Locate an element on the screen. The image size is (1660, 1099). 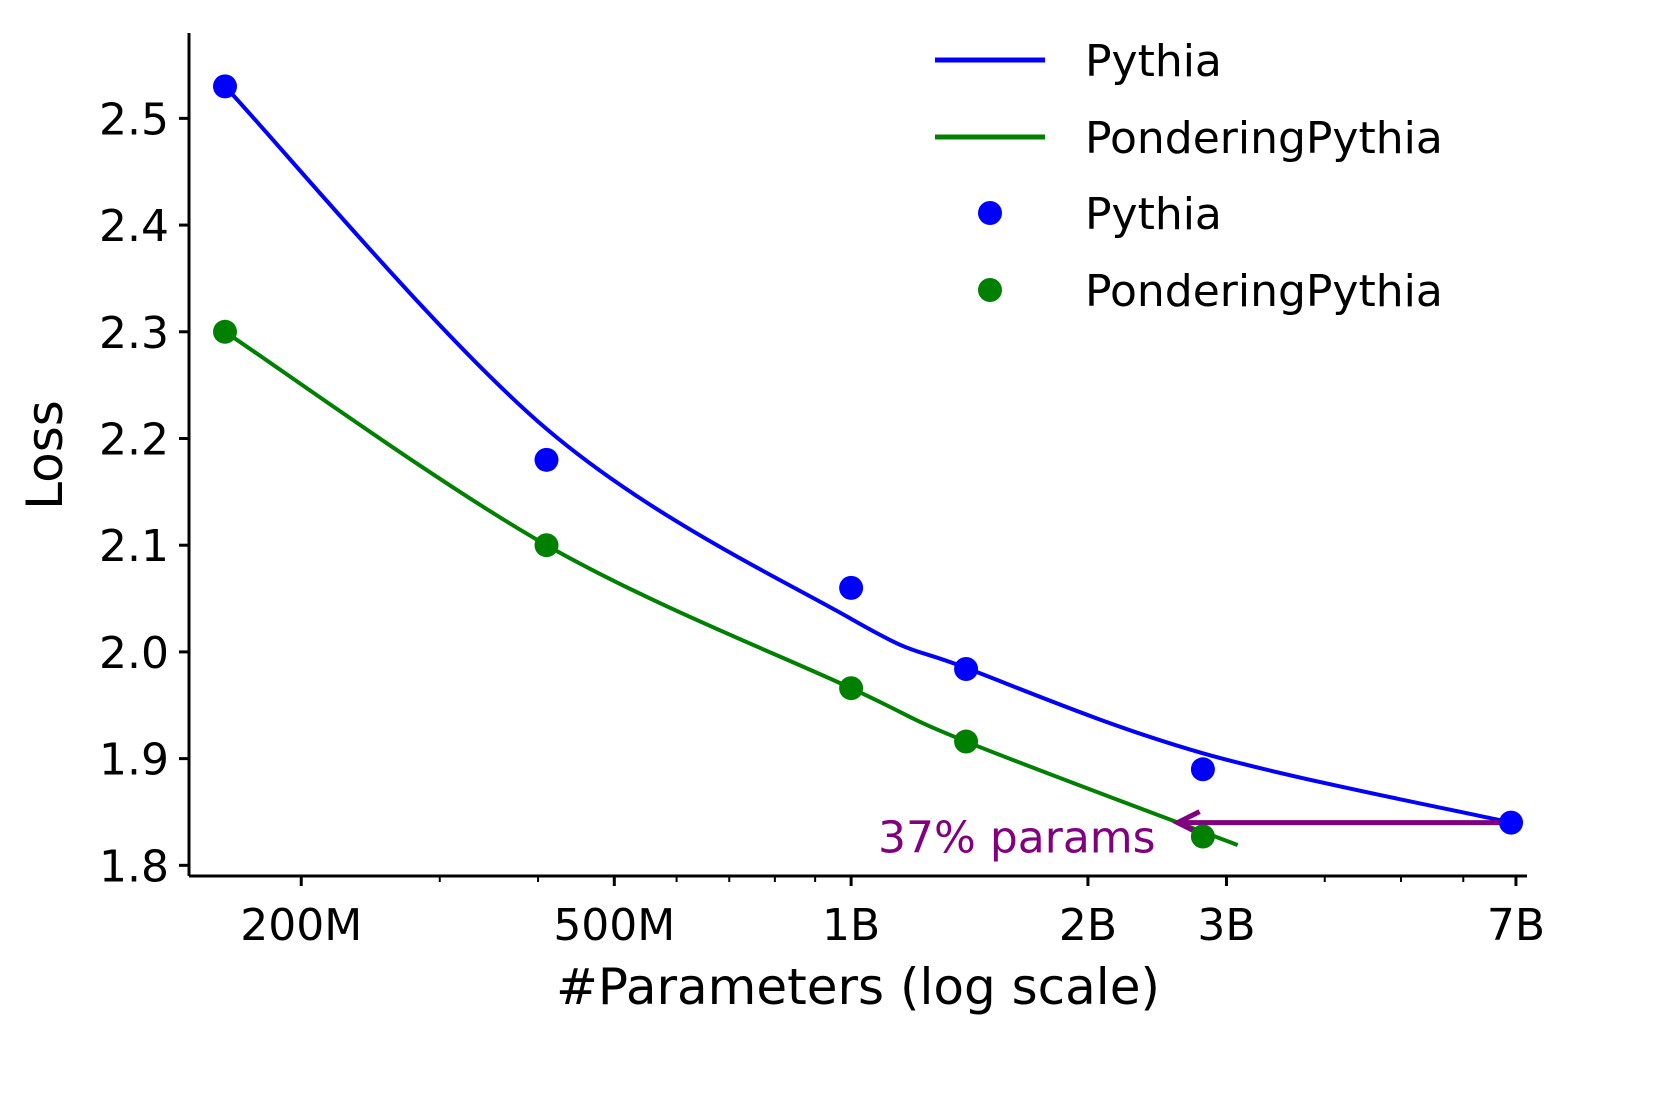
x-tick-label: 200M is located at coordinates (301, 925).